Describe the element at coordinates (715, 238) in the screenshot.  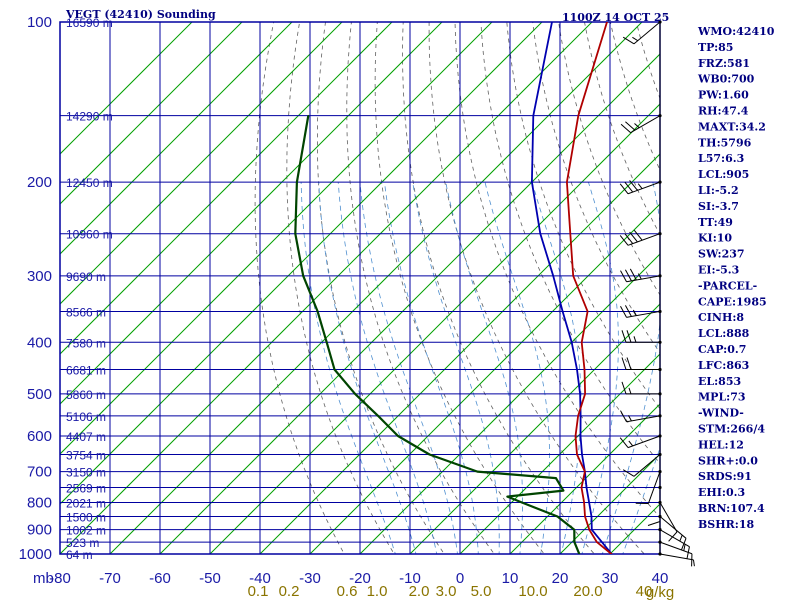
I see `stat-item: KI:10` at that location.